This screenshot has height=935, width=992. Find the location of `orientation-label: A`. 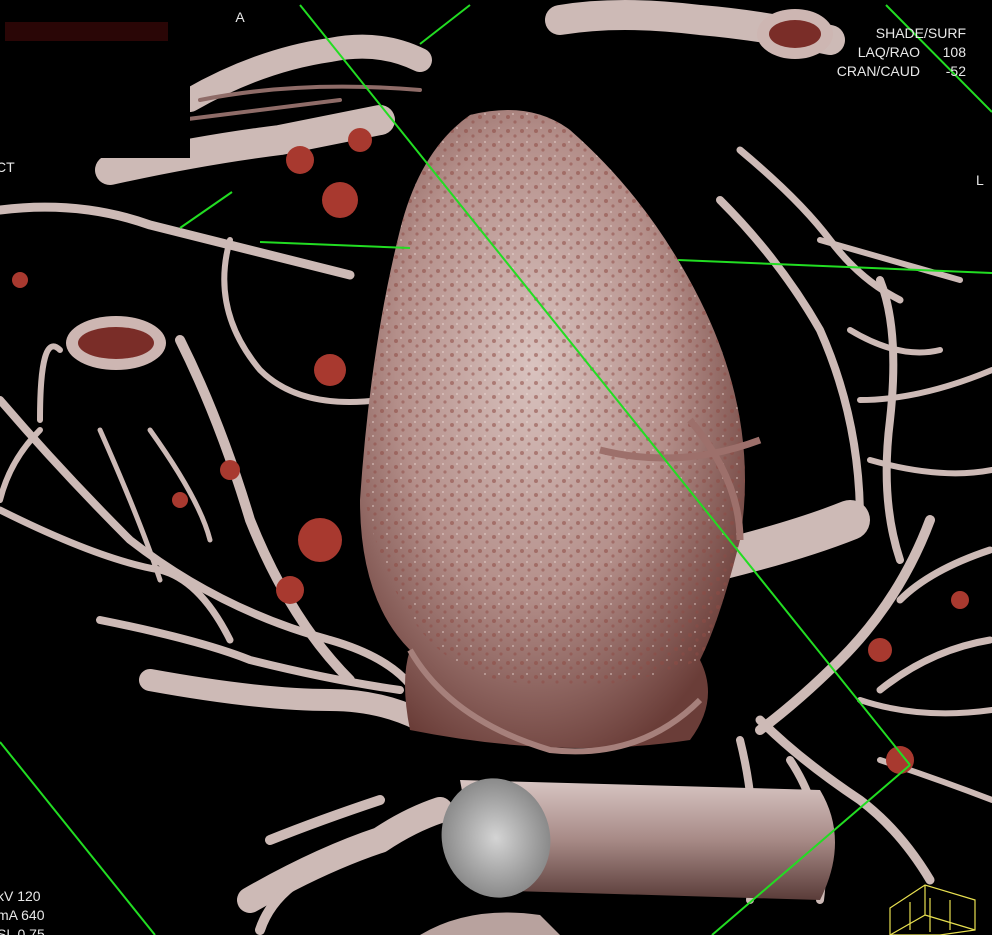

orientation-label: A is located at coordinates (240, 17).